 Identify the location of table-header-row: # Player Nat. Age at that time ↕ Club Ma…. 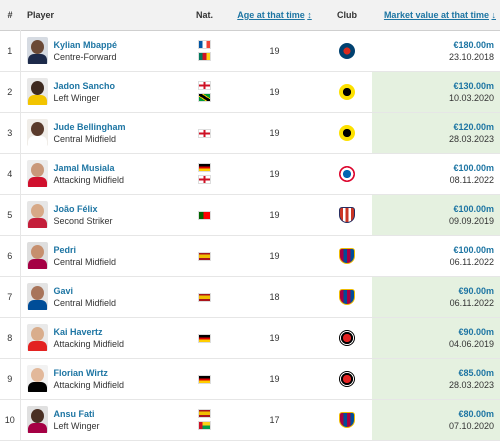
(250, 15).